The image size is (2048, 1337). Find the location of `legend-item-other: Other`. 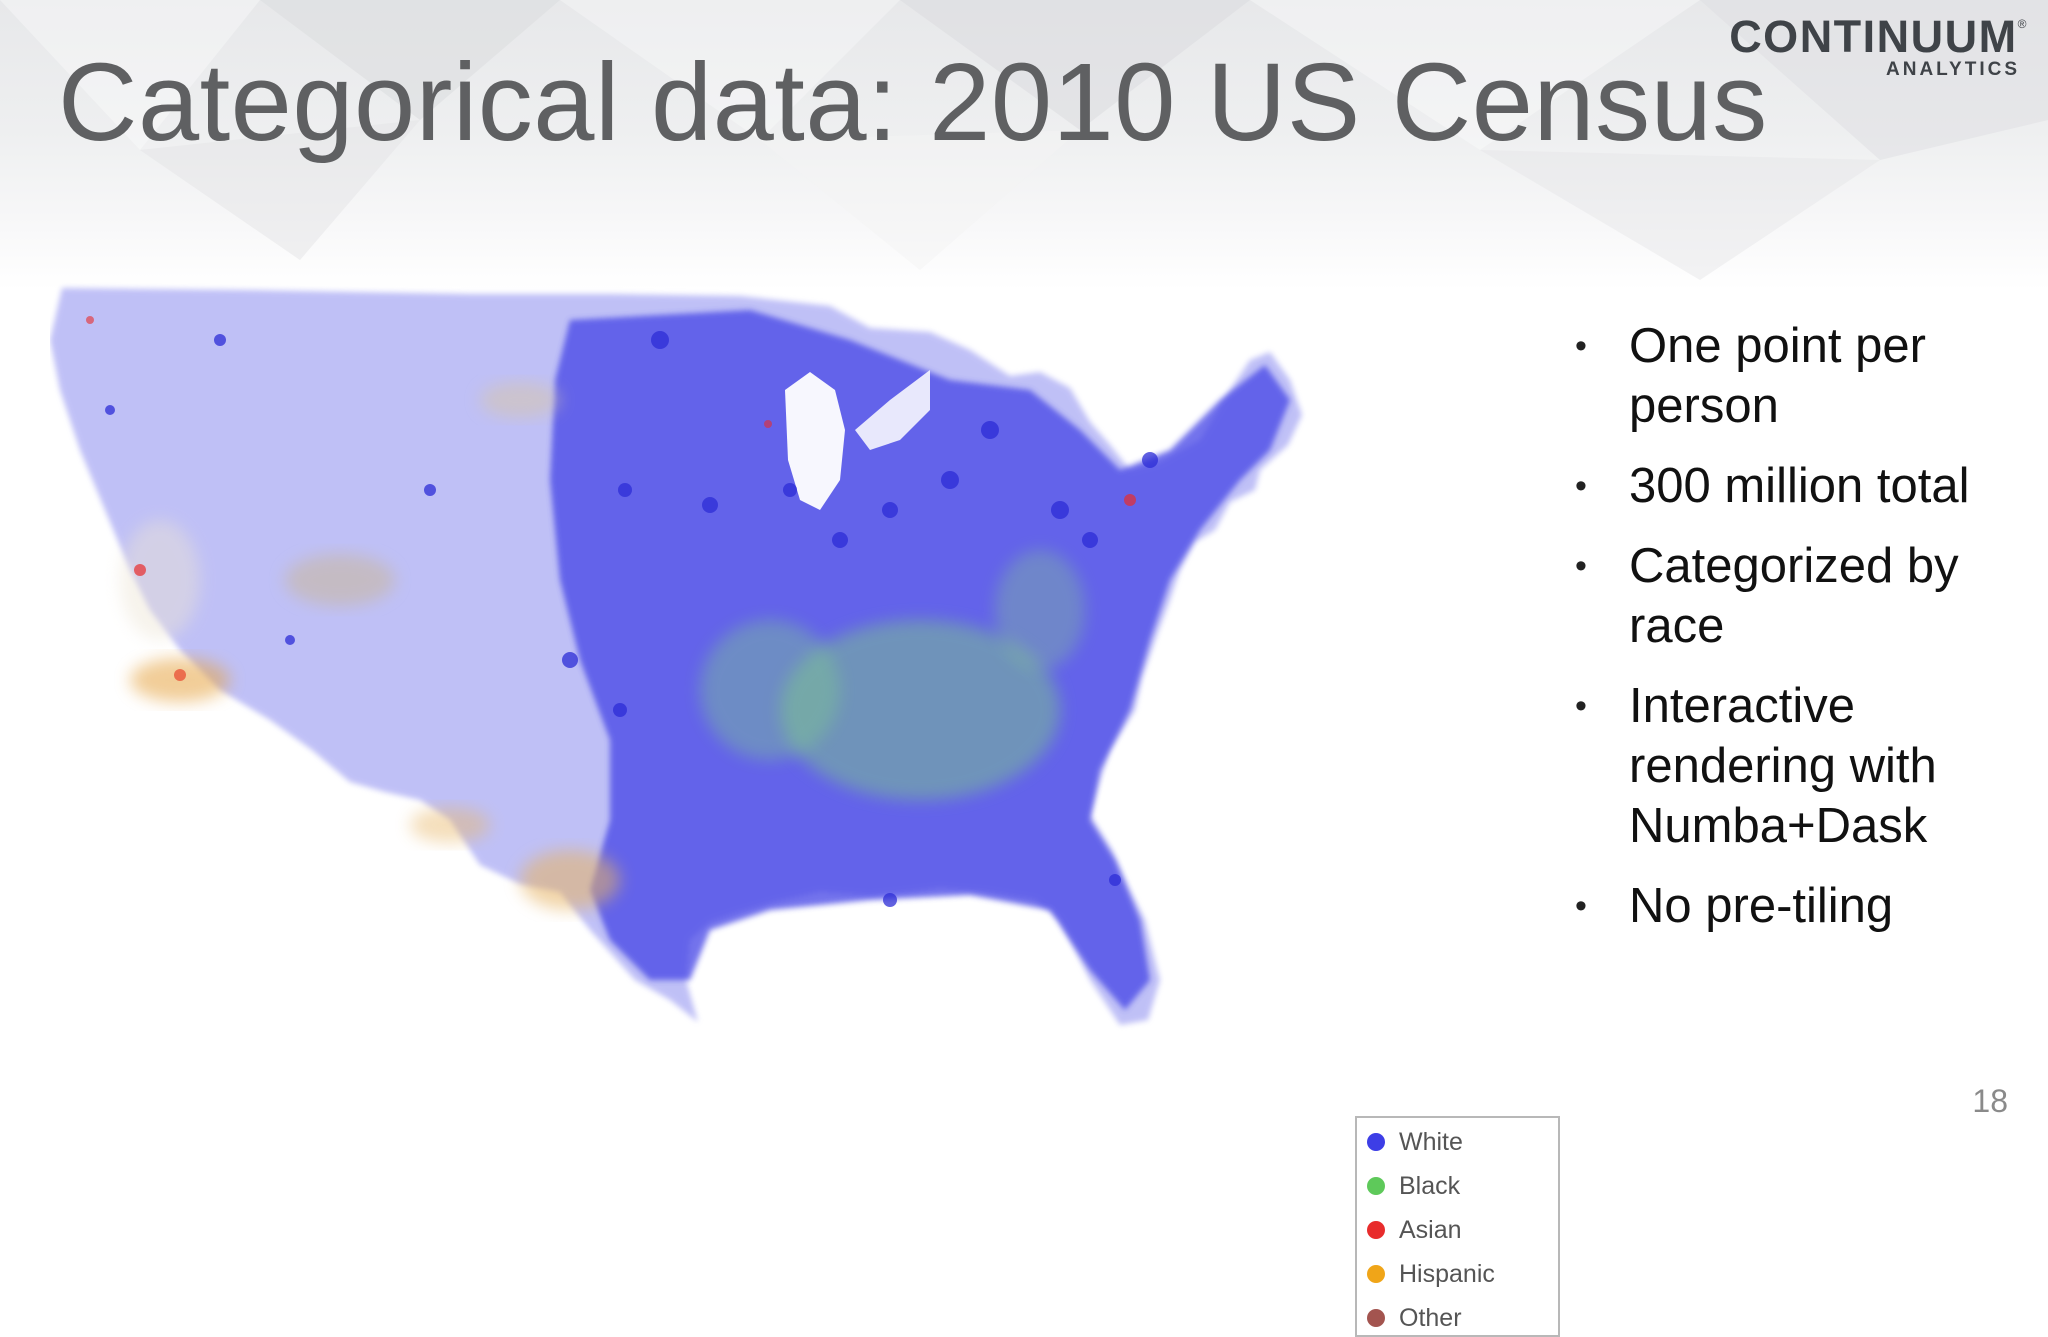

legend-item-other: Other is located at coordinates (1414, 1318).